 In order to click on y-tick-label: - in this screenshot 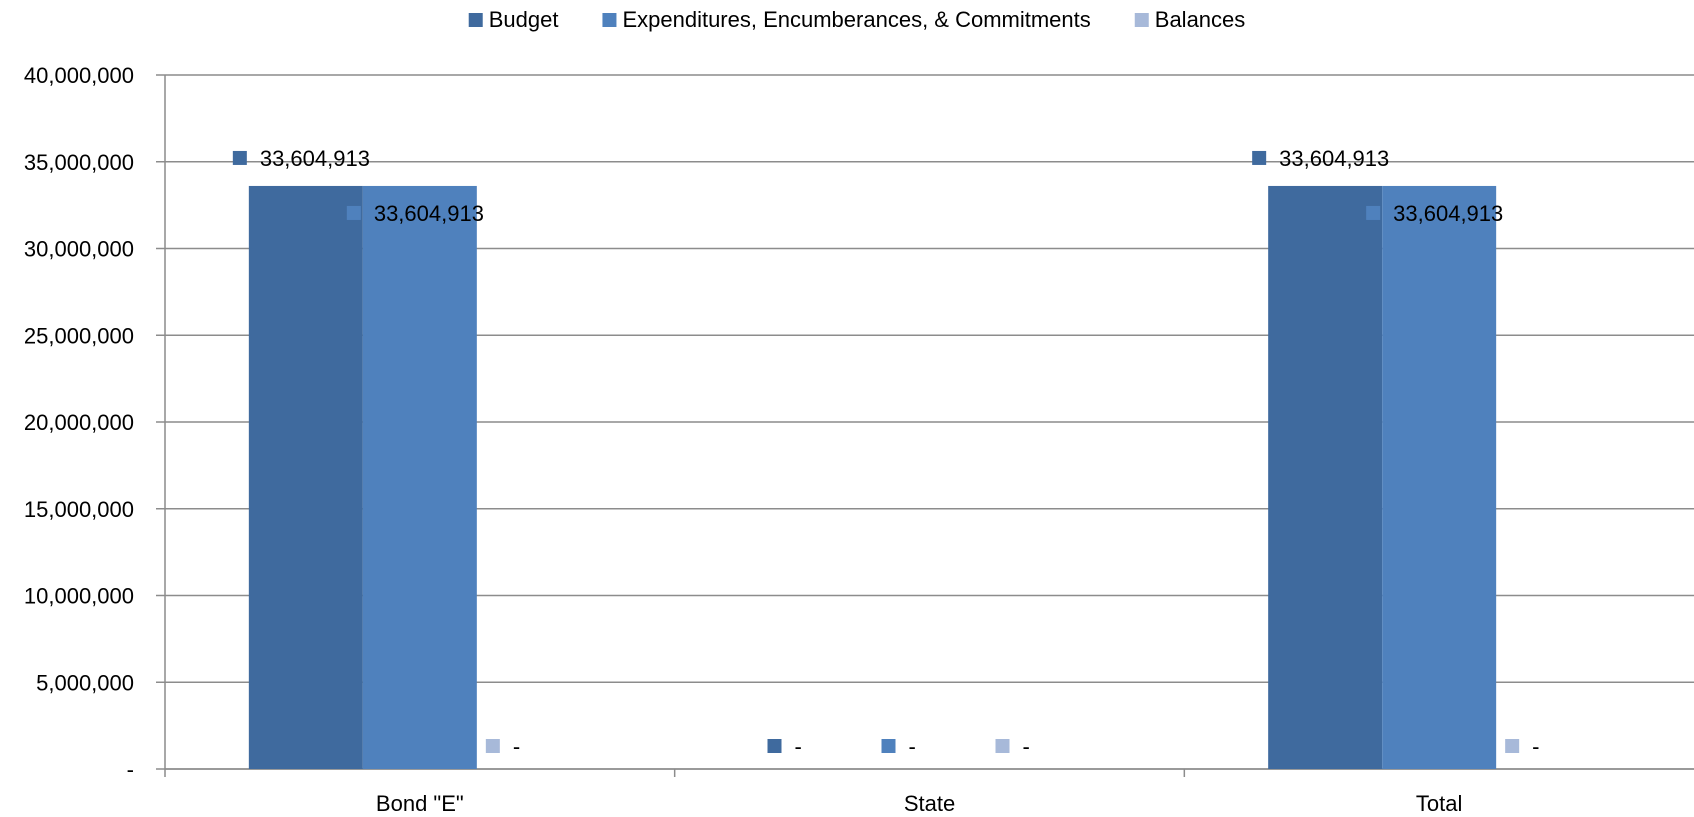, I will do `click(130, 769)`.